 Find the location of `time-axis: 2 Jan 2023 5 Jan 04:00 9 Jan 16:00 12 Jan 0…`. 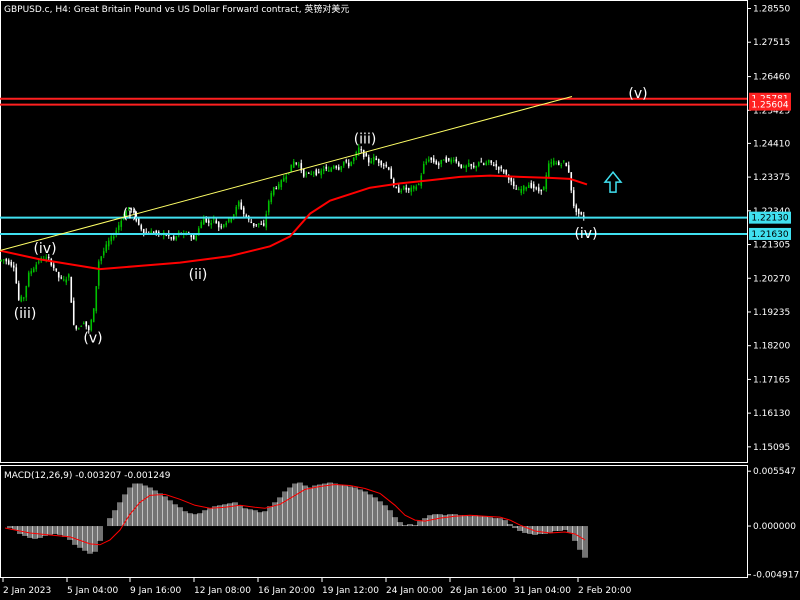

time-axis: 2 Jan 2023 5 Jan 04:00 9 Jan 16:00 12 Jan 0… is located at coordinates (317, 586).